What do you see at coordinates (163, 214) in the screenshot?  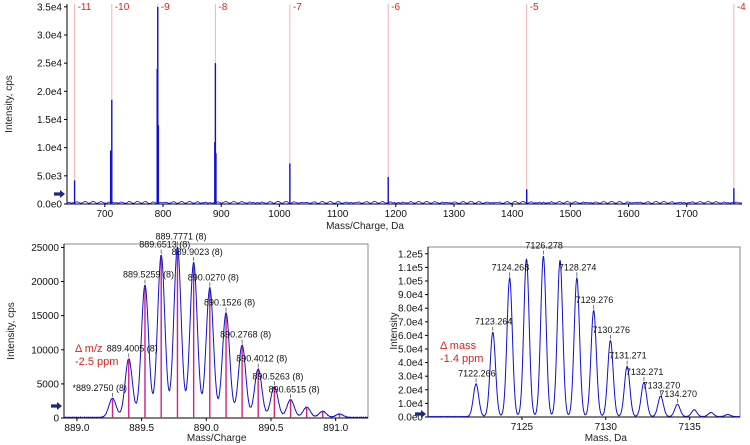 I see `x-tick-label: 800` at bounding box center [163, 214].